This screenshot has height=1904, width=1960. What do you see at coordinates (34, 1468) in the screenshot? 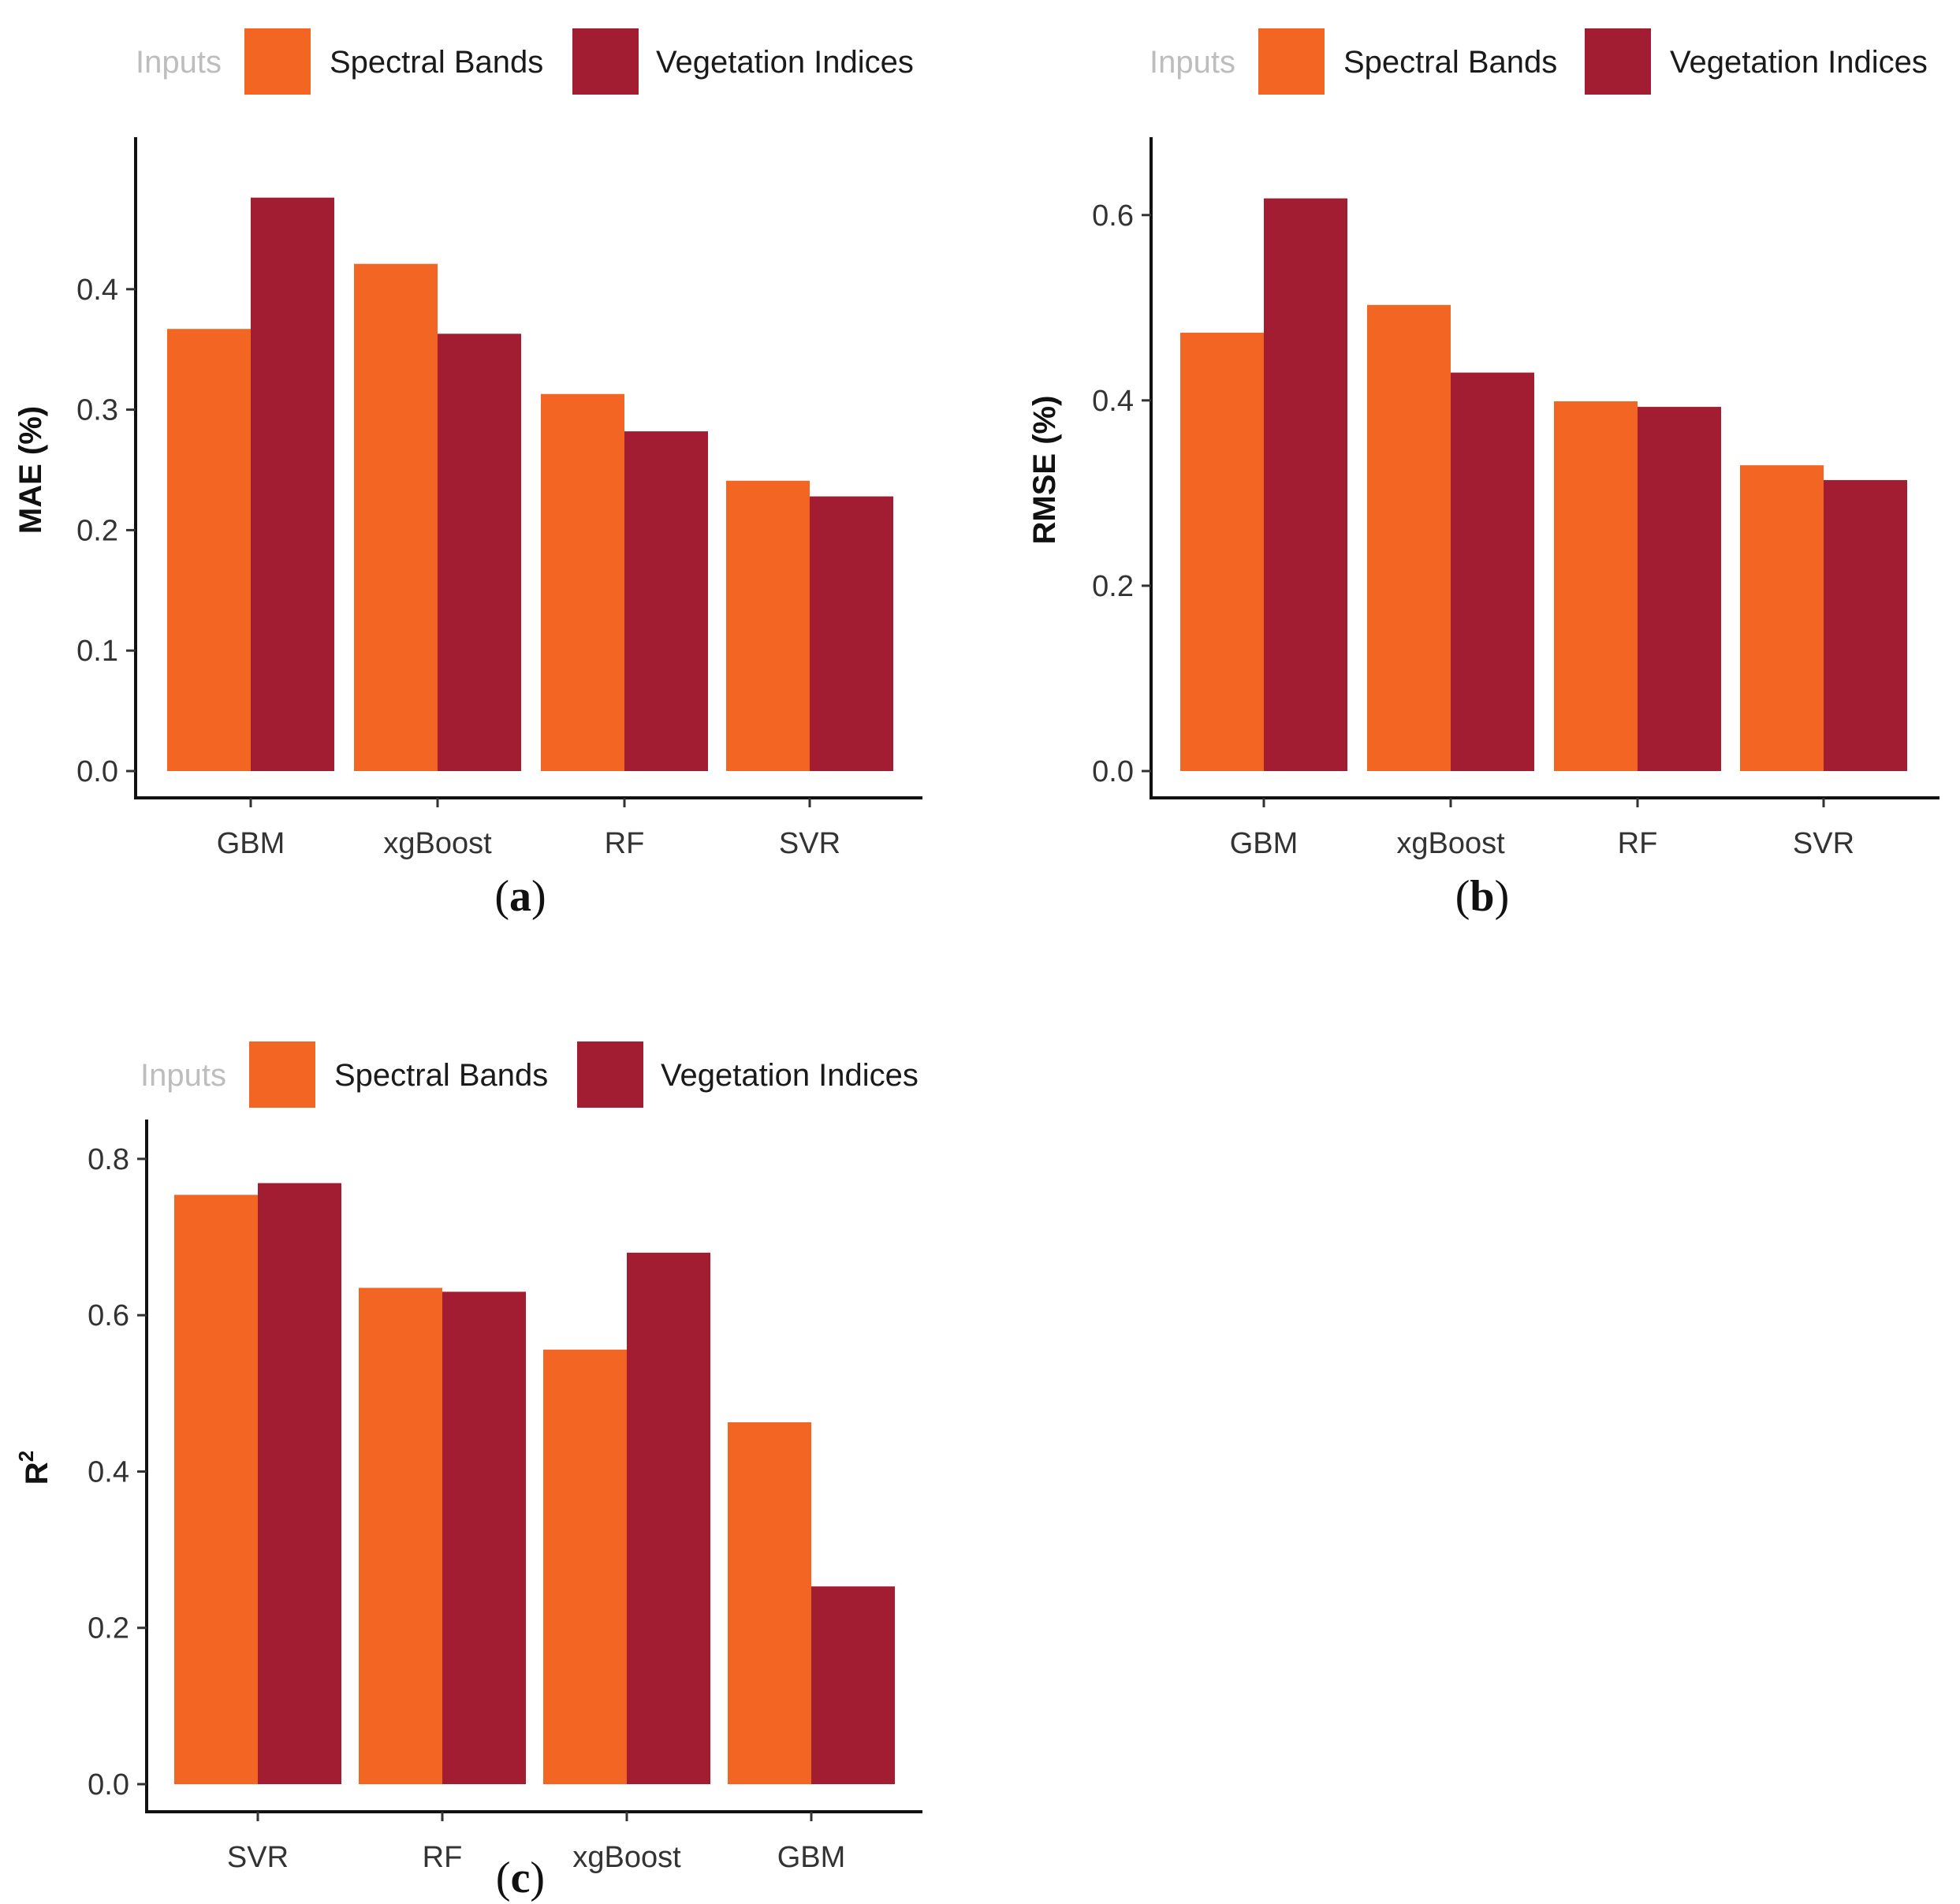
I see `y-axis-label: R2` at bounding box center [34, 1468].